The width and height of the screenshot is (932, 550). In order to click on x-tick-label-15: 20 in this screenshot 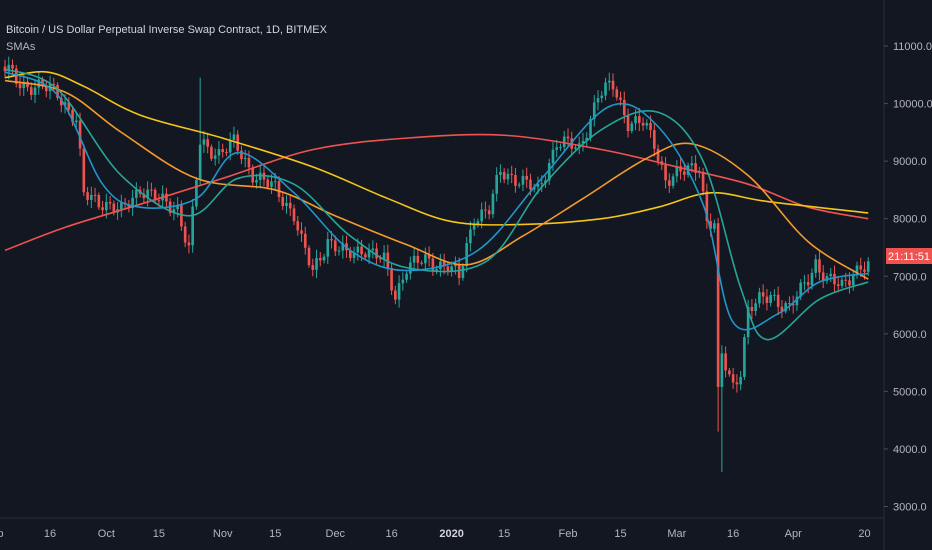, I will do `click(864, 534)`.